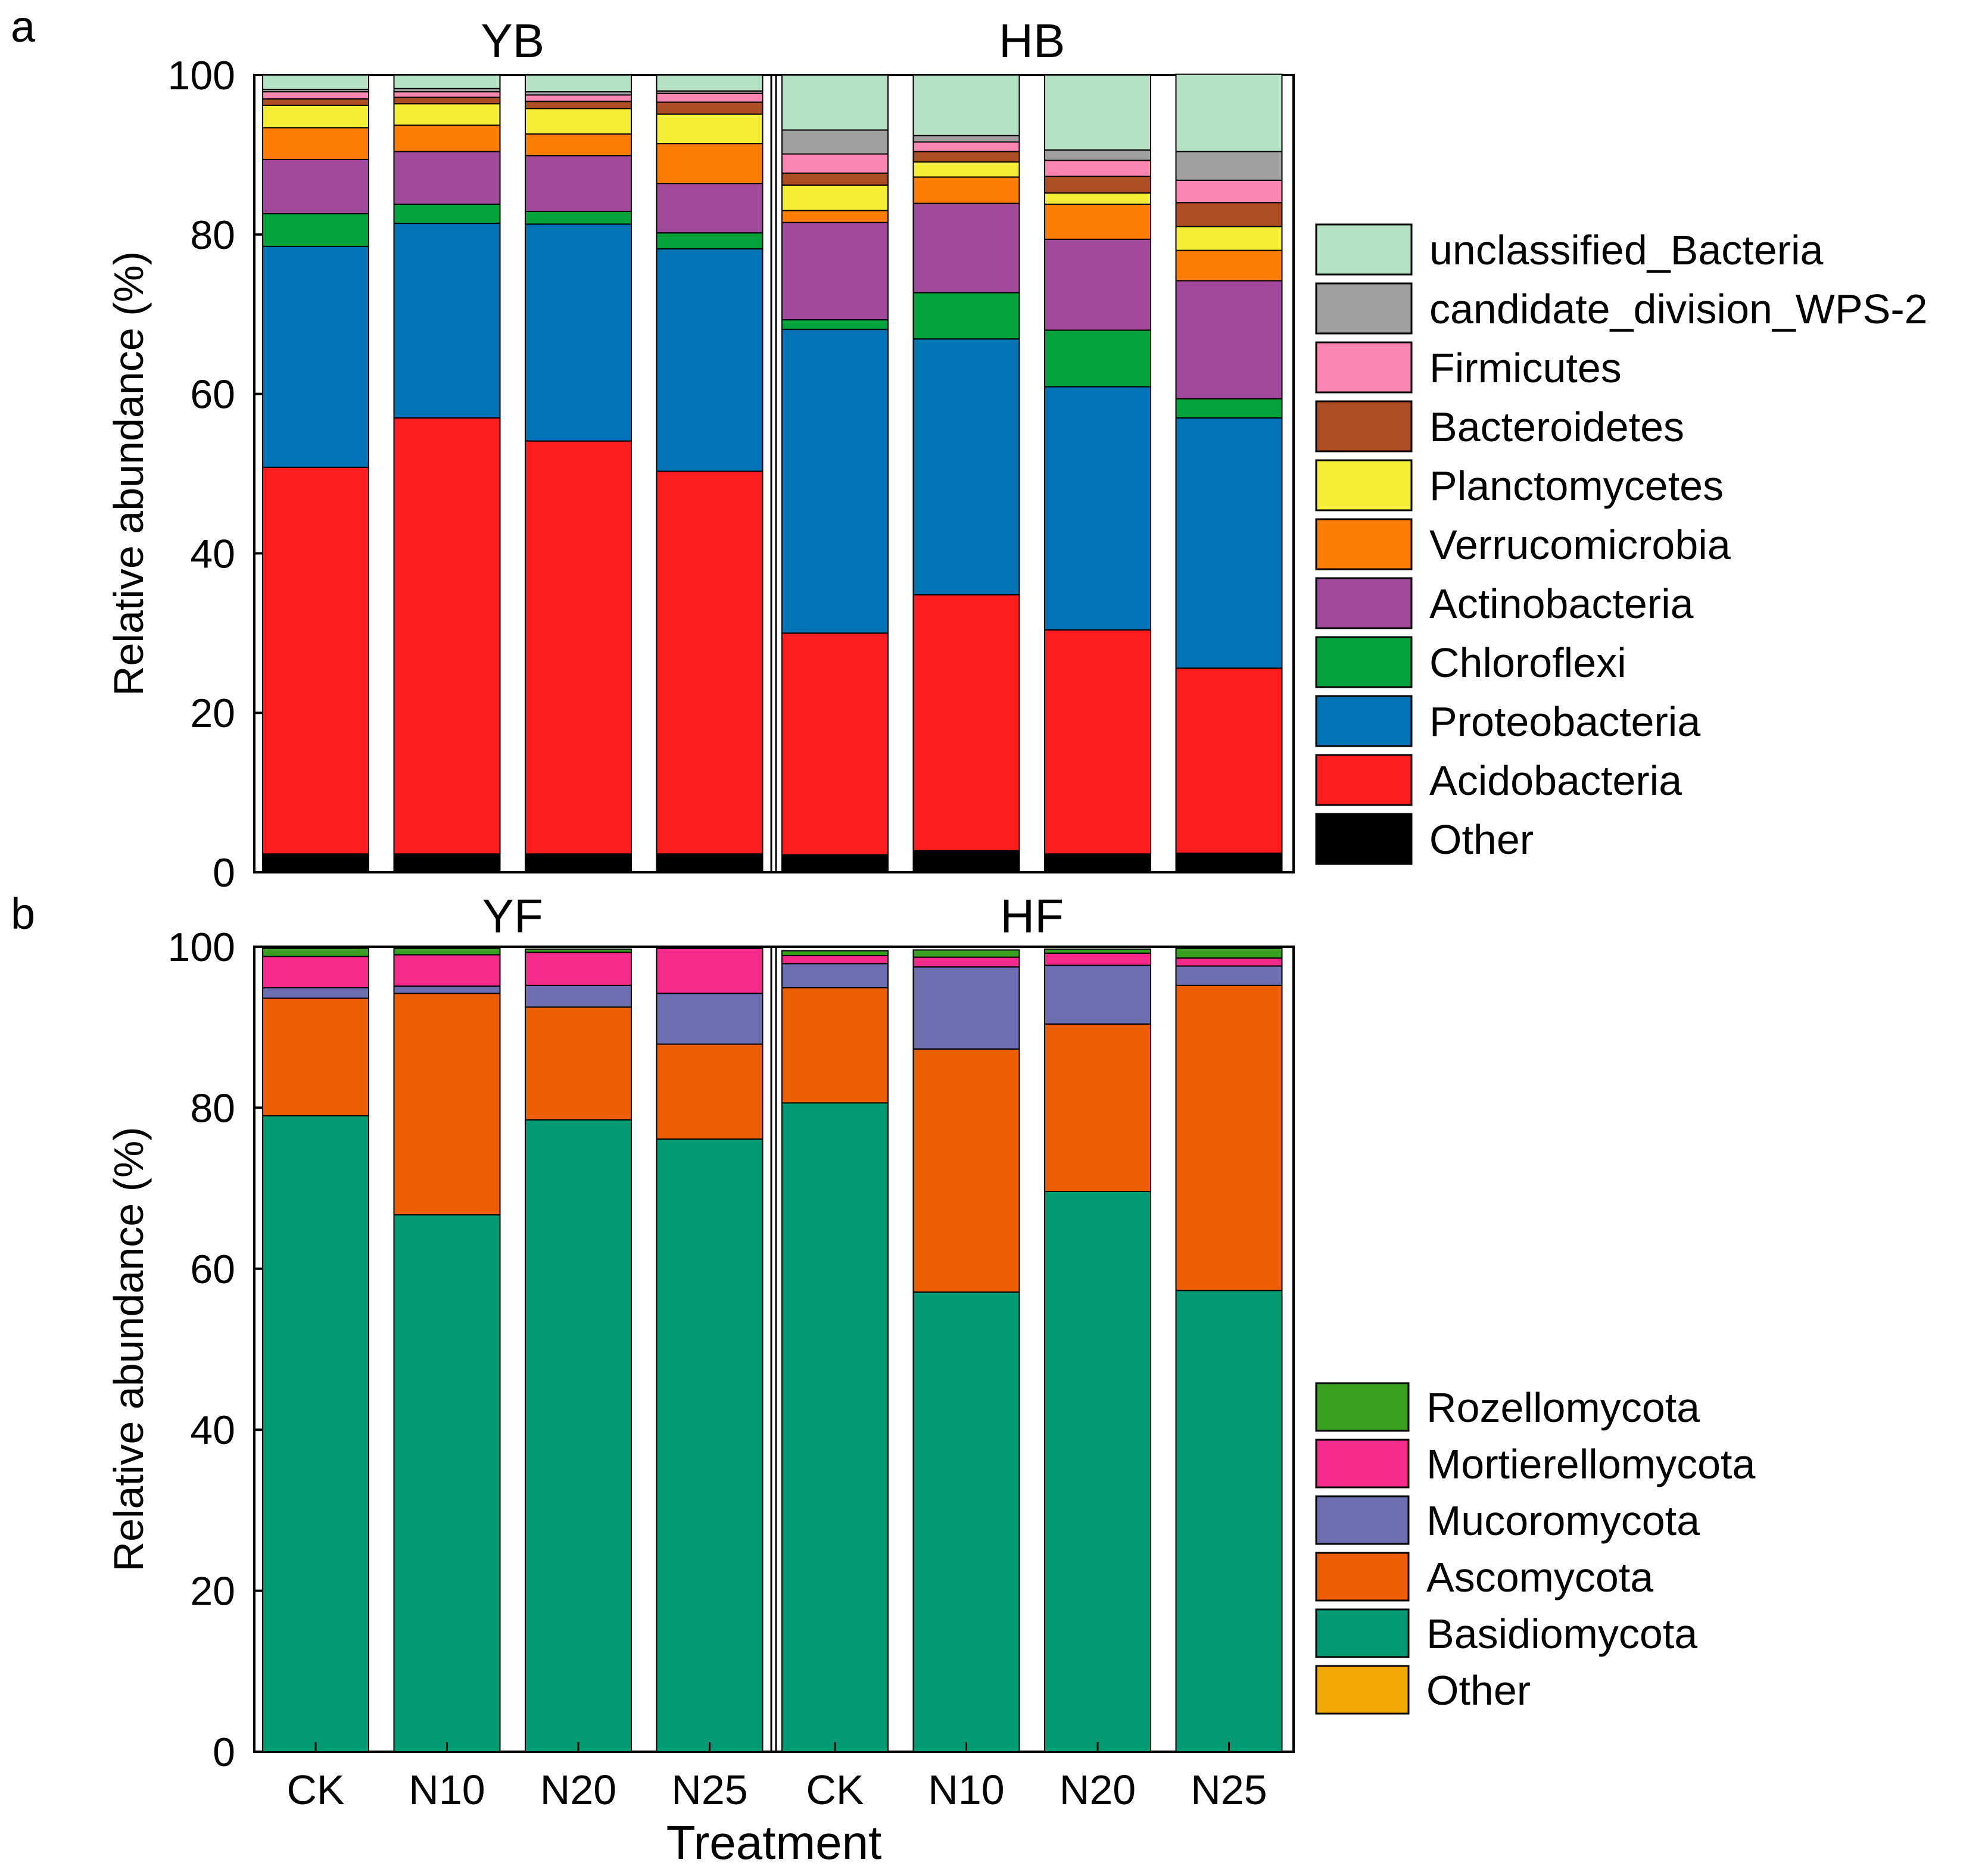 Image resolution: width=1988 pixels, height=1872 pixels. What do you see at coordinates (212, 553) in the screenshot?
I see `y-tick-label: 40` at bounding box center [212, 553].